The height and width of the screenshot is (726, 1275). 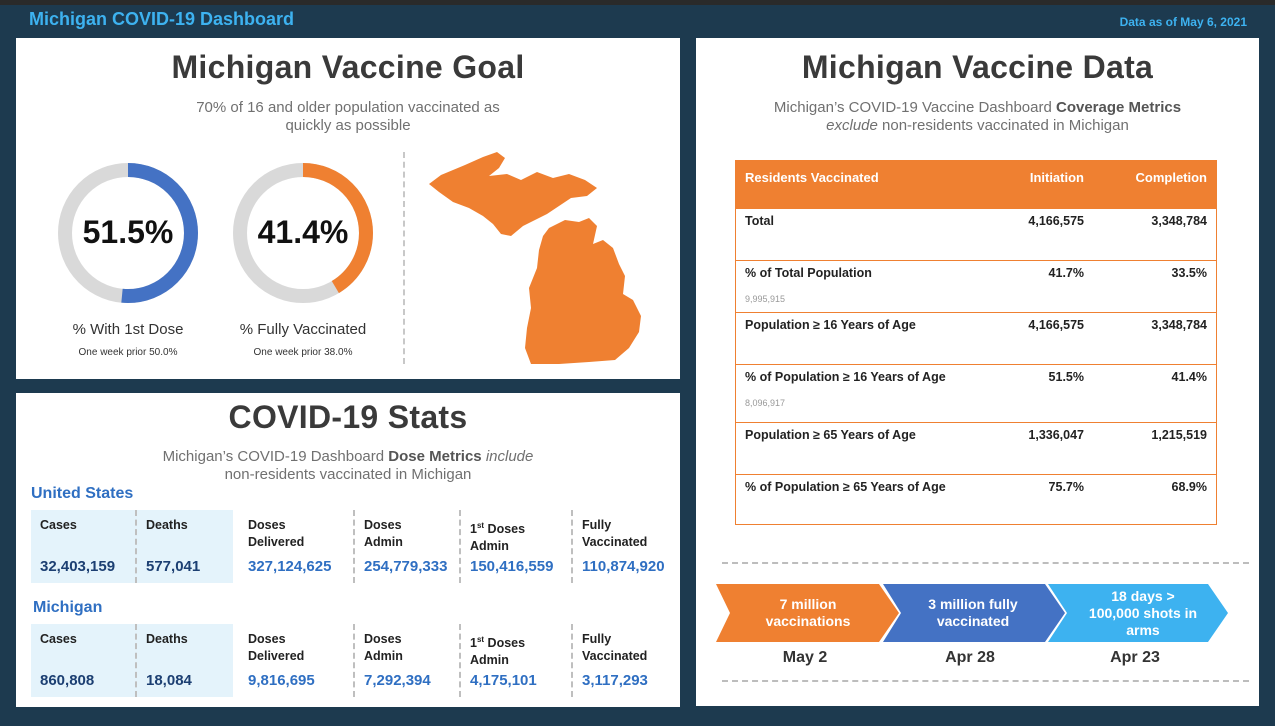 I want to click on mi-doses-admin-cell: Doses Admin 7,292,394, so click(x=406, y=660).